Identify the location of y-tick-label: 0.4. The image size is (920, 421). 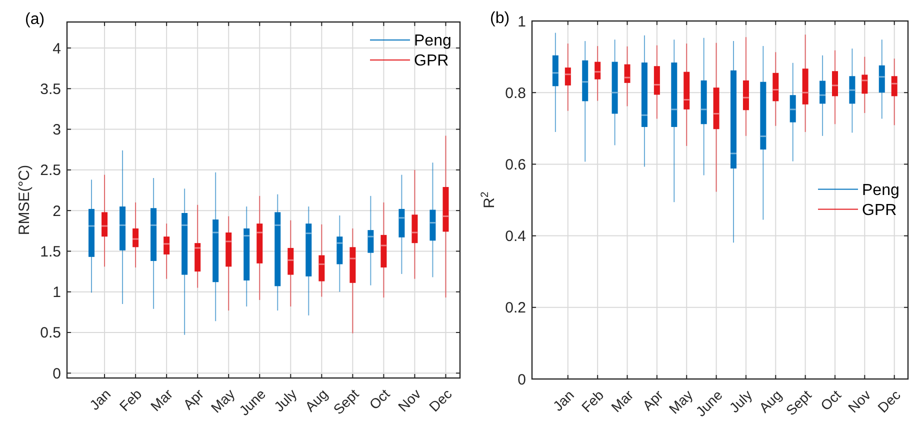
(515, 237).